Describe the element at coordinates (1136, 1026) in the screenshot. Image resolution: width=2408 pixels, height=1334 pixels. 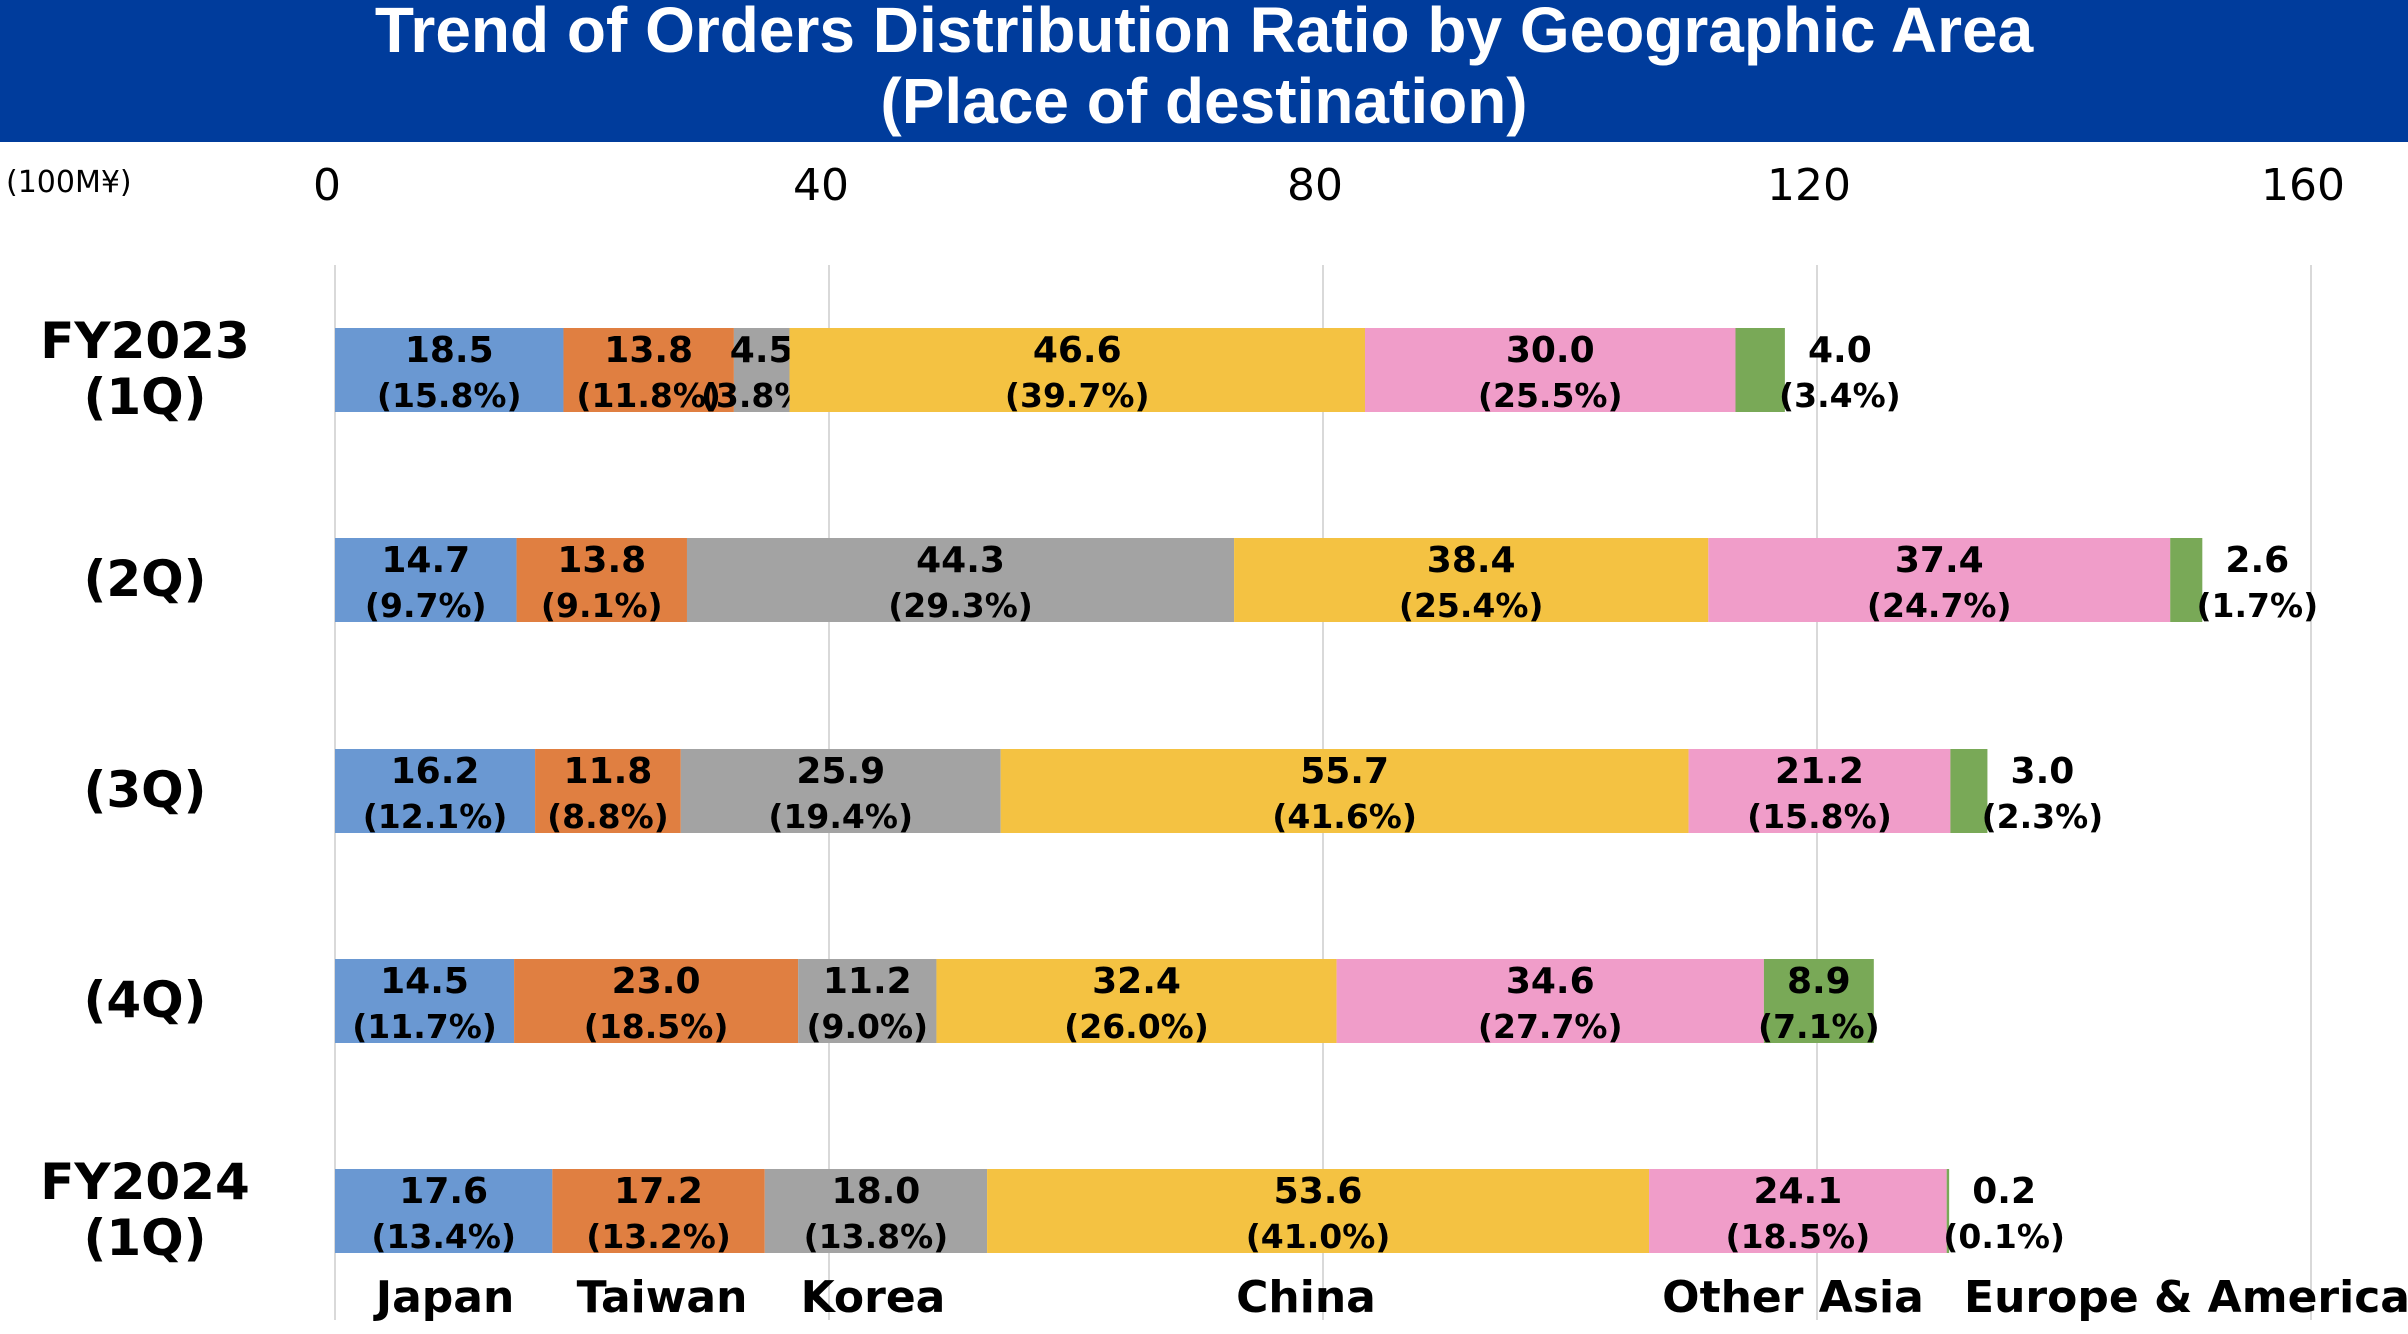
I see `data-label-pct: (26.0%)` at that location.